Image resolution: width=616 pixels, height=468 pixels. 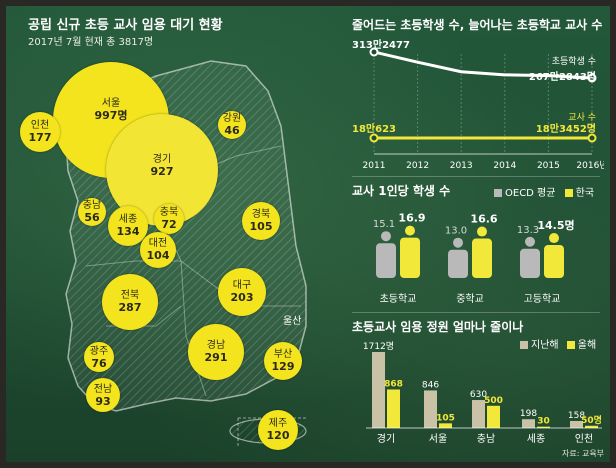 What do you see at coordinates (576, 416) in the screenshot?
I see `lastyear-value-label: 158` at bounding box center [576, 416].